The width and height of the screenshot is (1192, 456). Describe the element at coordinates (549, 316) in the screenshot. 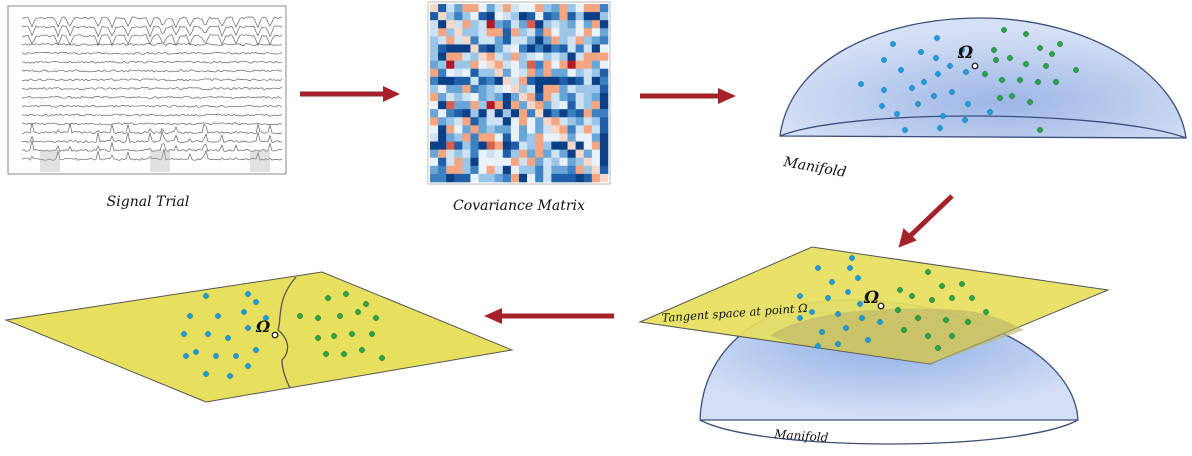

I see `arrow-tangent-to-flat` at that location.